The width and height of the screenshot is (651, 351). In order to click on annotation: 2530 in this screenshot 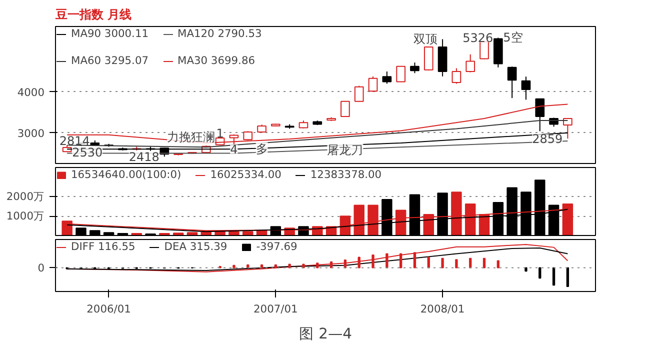, I will do `click(87, 153)`.